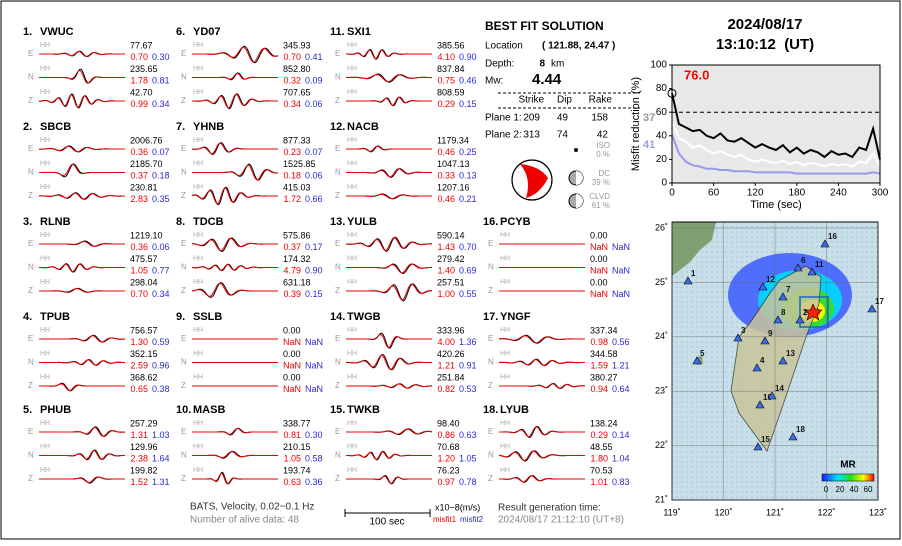 The width and height of the screenshot is (902, 546). I want to click on amplitude: 48.55, so click(601, 447).